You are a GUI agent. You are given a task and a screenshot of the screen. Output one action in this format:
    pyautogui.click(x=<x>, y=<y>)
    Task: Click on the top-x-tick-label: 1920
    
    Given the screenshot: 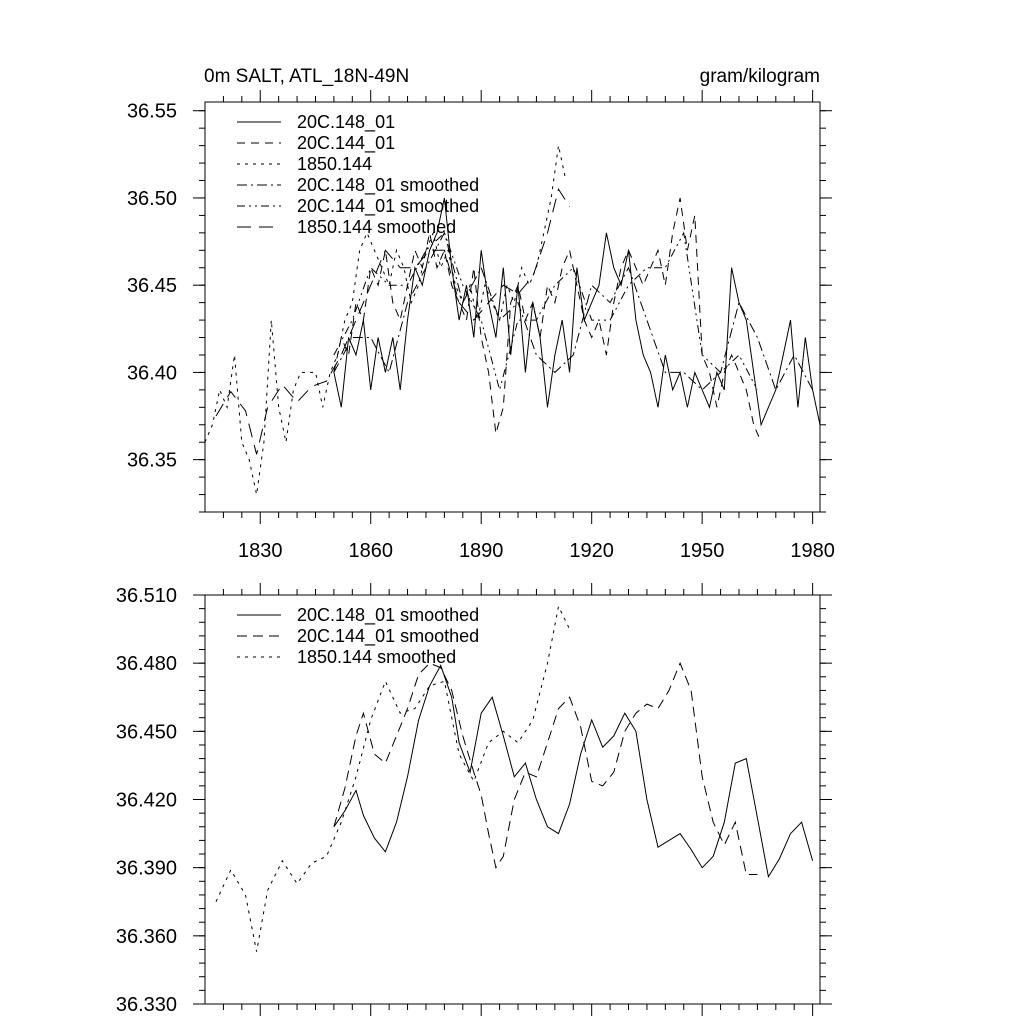 What is the action you would take?
    pyautogui.click(x=591, y=551)
    